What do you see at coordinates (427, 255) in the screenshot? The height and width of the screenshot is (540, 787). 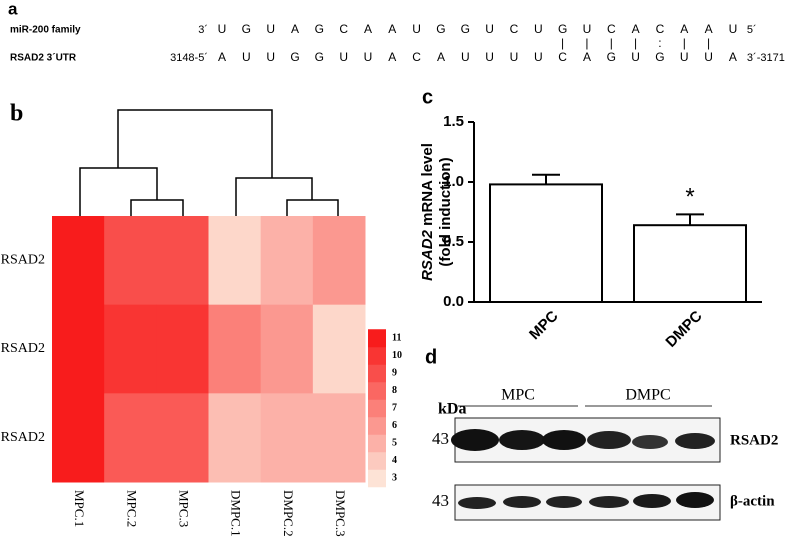 I see `y-label-part: RSAD2` at bounding box center [427, 255].